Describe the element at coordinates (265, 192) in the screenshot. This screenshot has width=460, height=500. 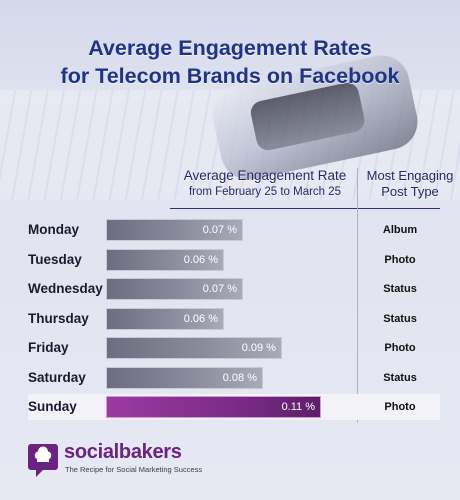
I see `rate-subheader: from February 25 to March 25` at that location.